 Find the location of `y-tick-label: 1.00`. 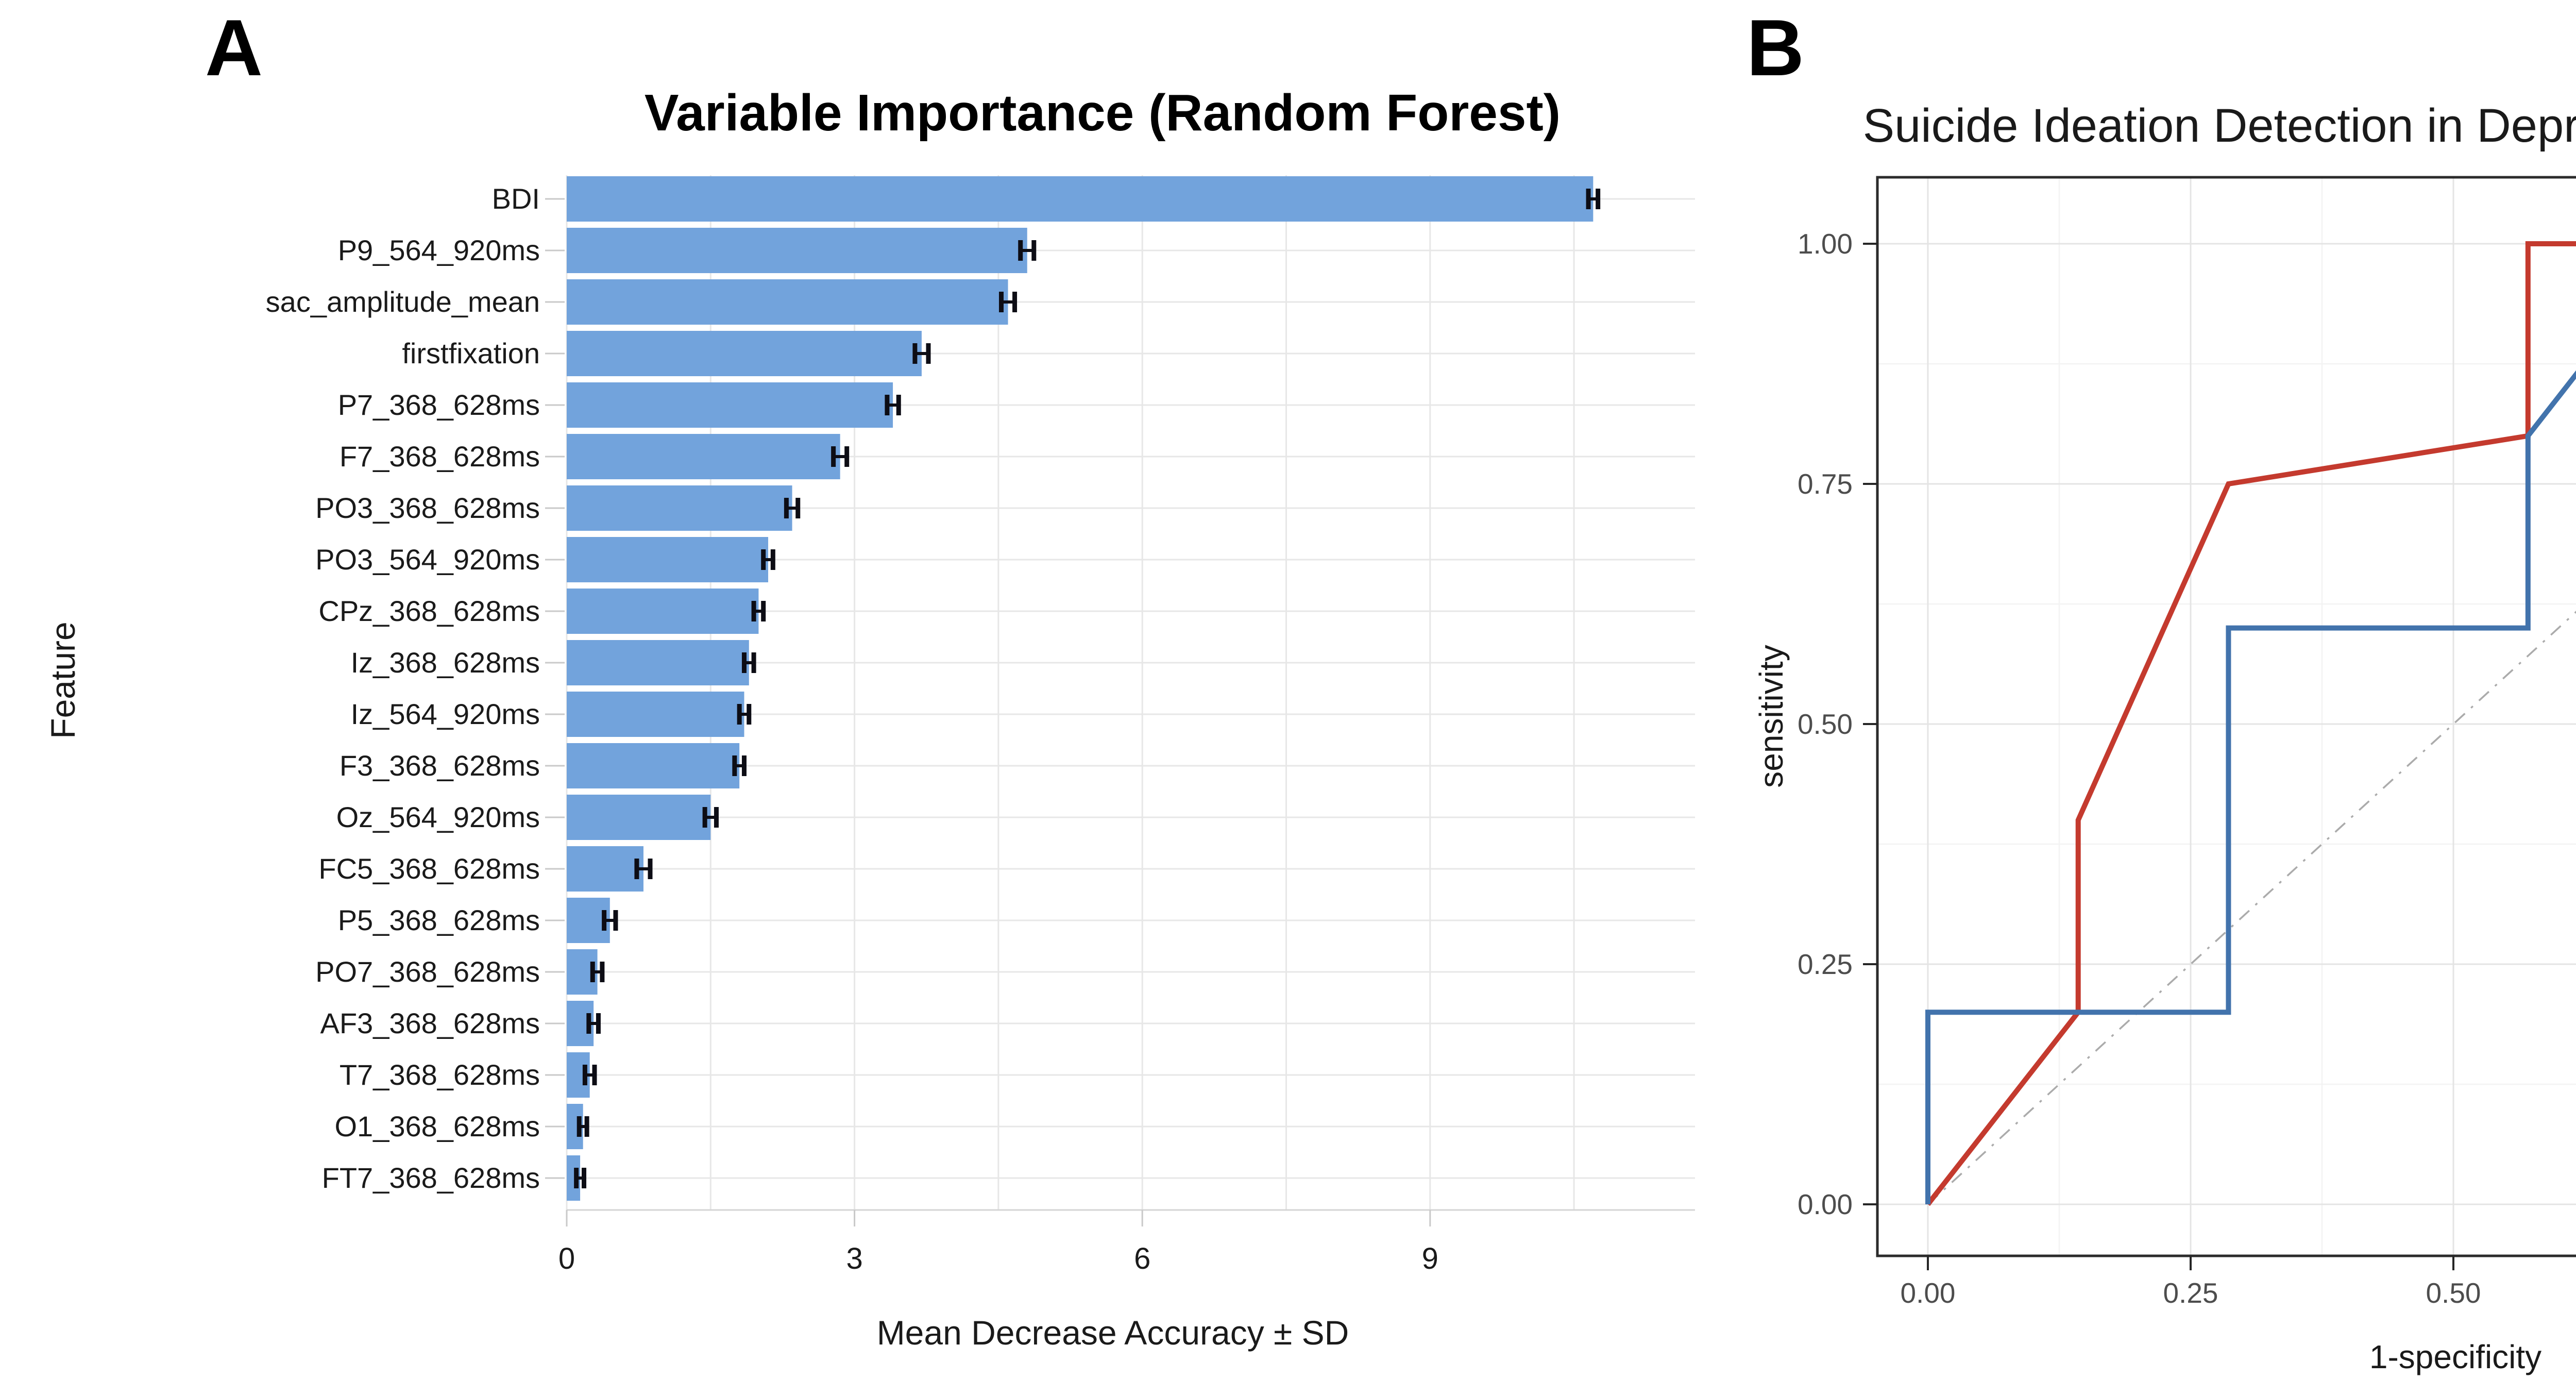

y-tick-label: 1.00 is located at coordinates (1825, 244).